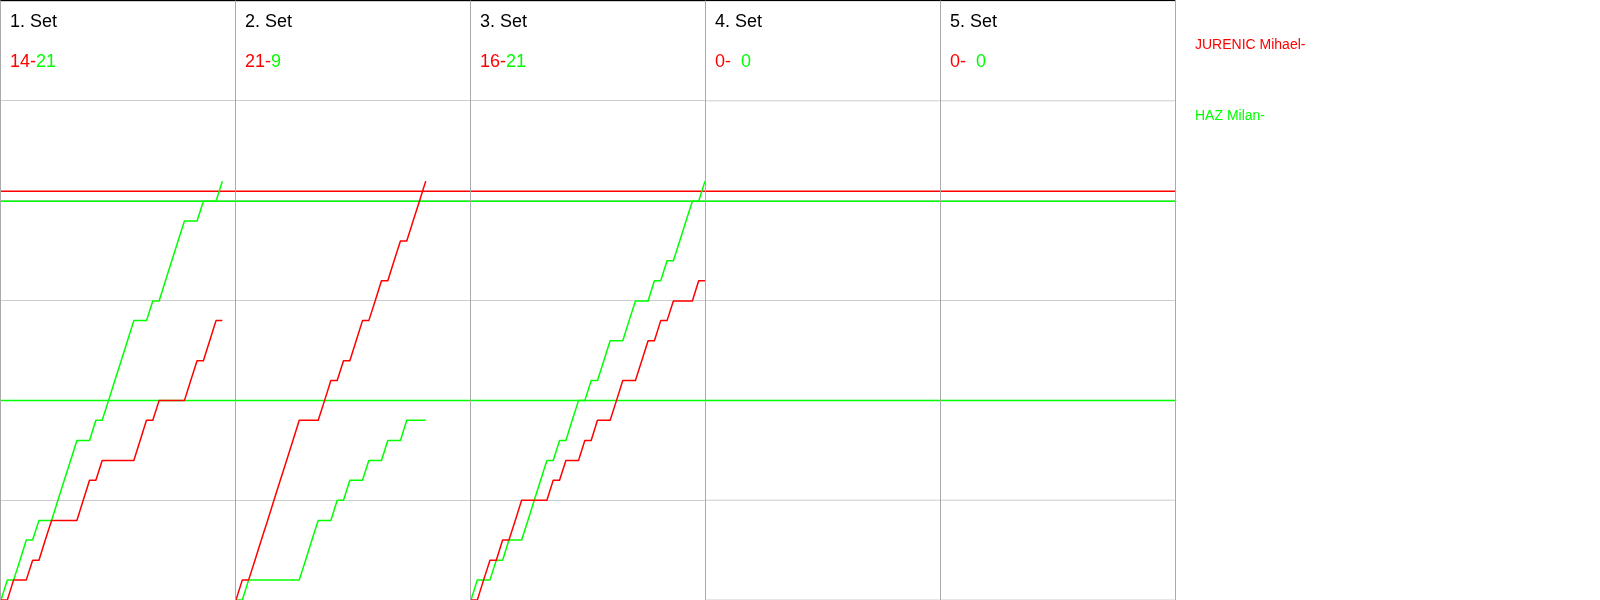 Image resolution: width=1600 pixels, height=600 pixels. I want to click on text: HAZ Milan-, so click(1230, 115).